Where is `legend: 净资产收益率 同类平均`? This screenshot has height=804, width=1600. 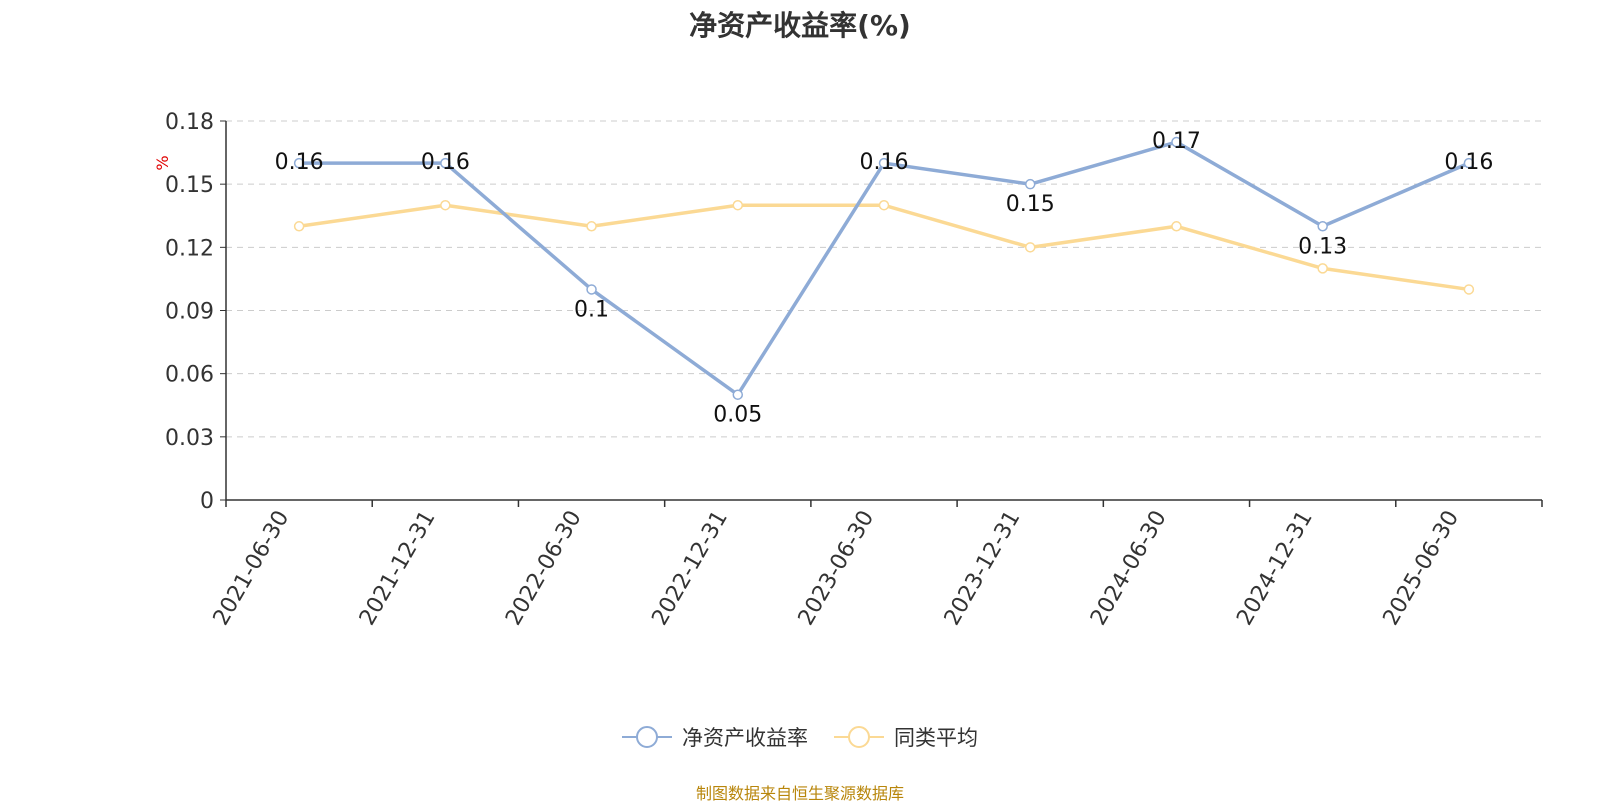
legend: 净资产收益率 同类平均 is located at coordinates (800, 737).